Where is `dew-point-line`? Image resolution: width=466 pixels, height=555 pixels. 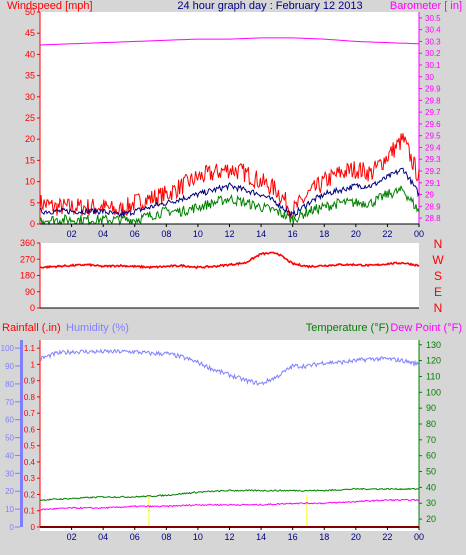
dew-point-line is located at coordinates (230, 504).